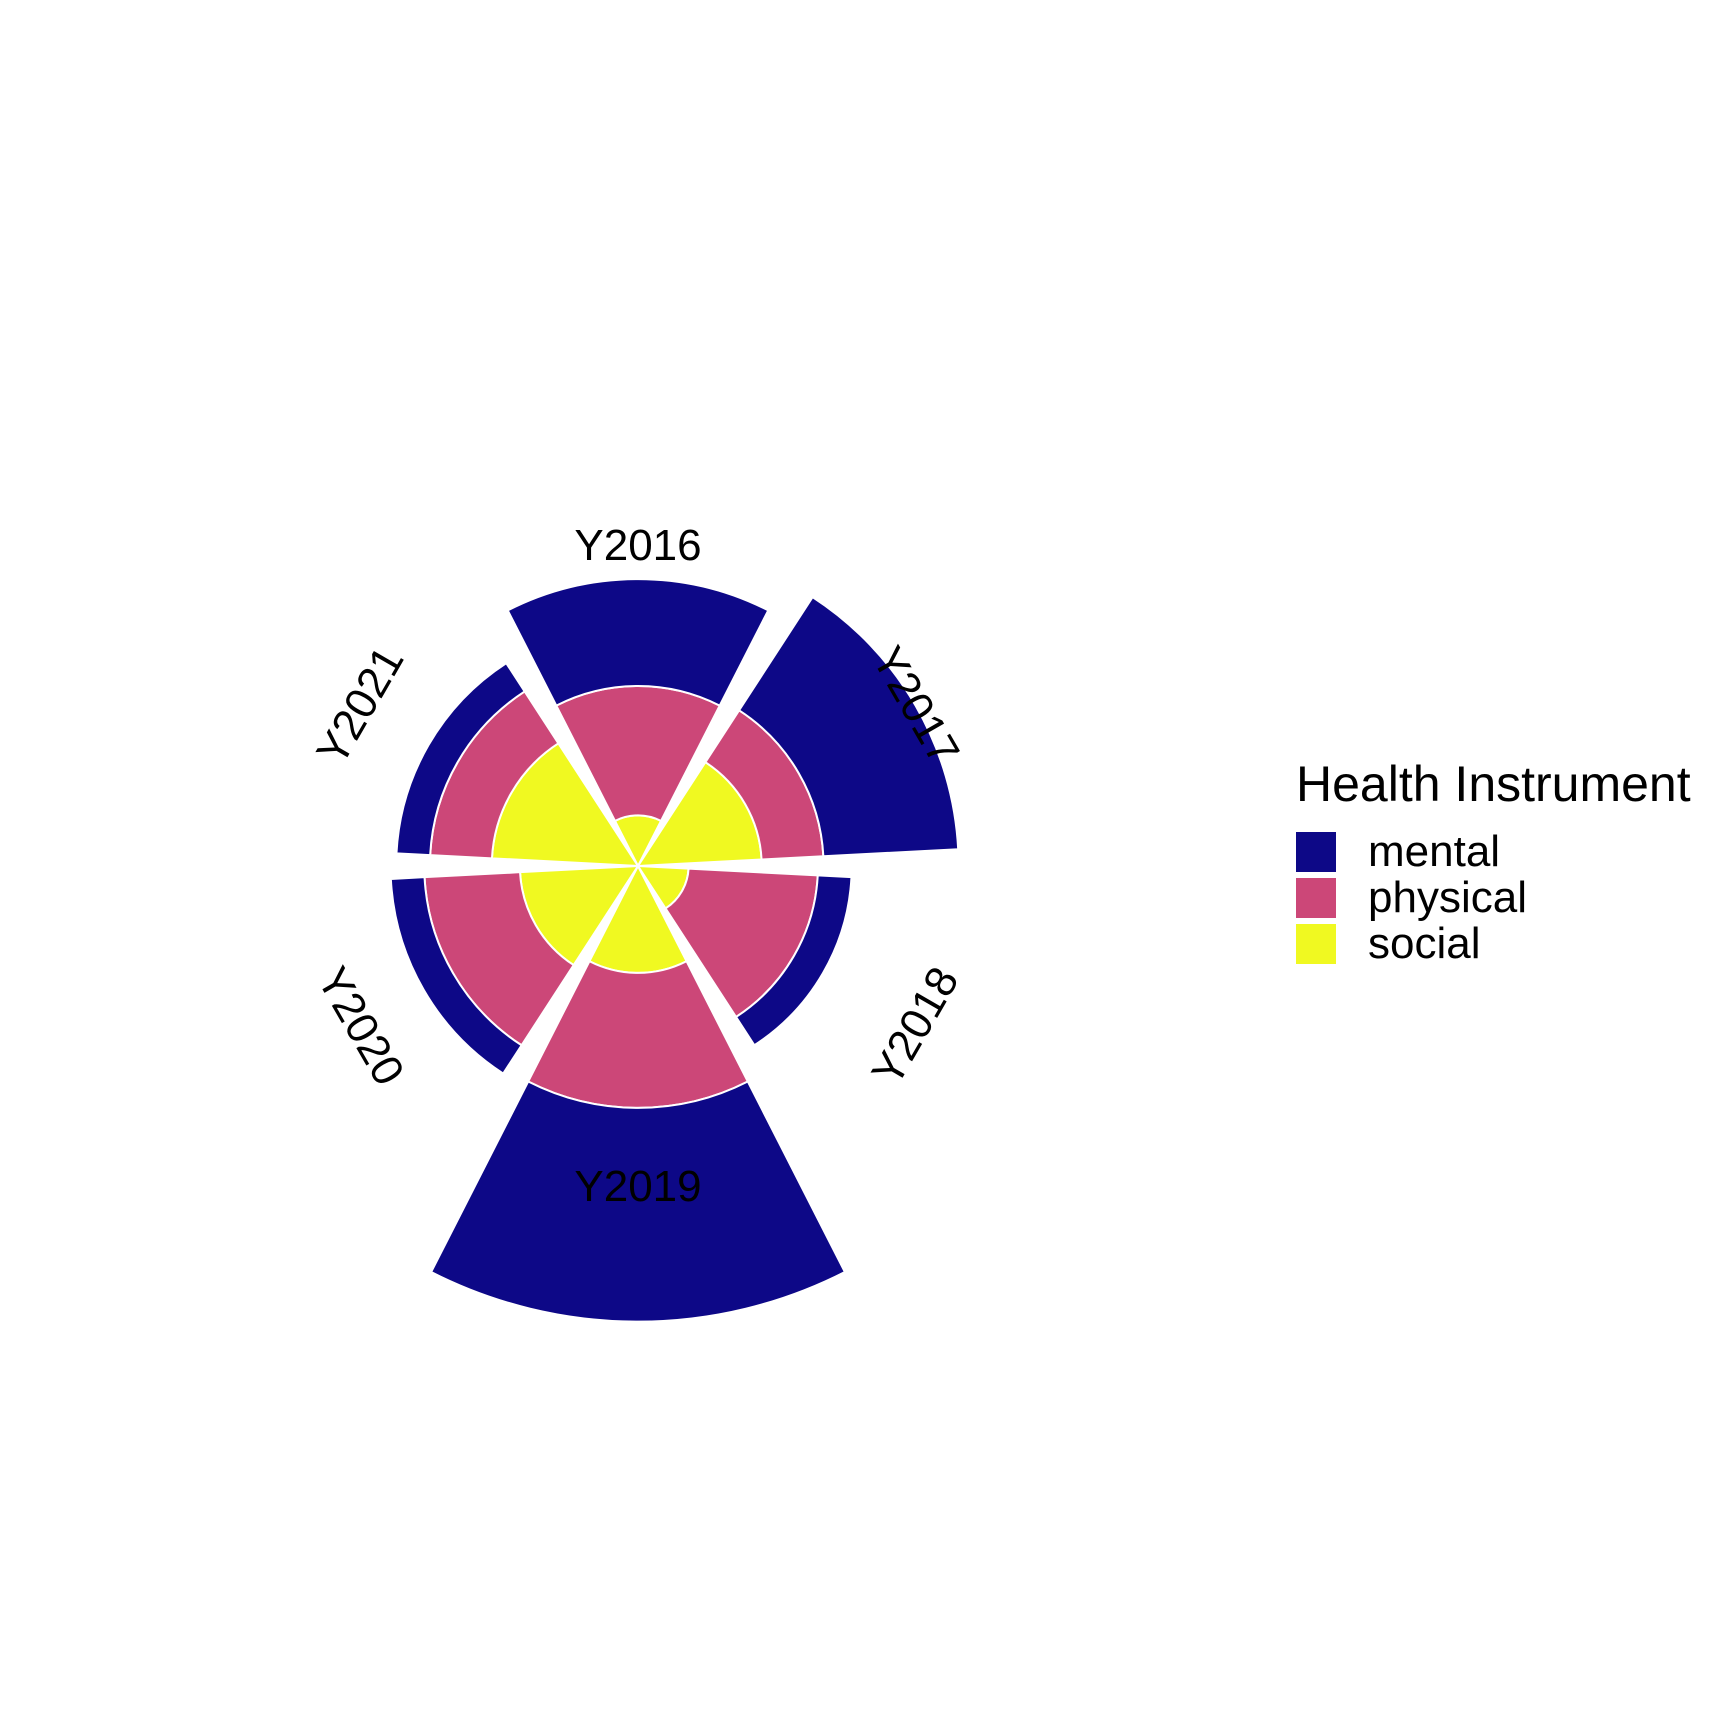  What do you see at coordinates (360, 1026) in the screenshot?
I see `category-label-y2020: Y2020` at bounding box center [360, 1026].